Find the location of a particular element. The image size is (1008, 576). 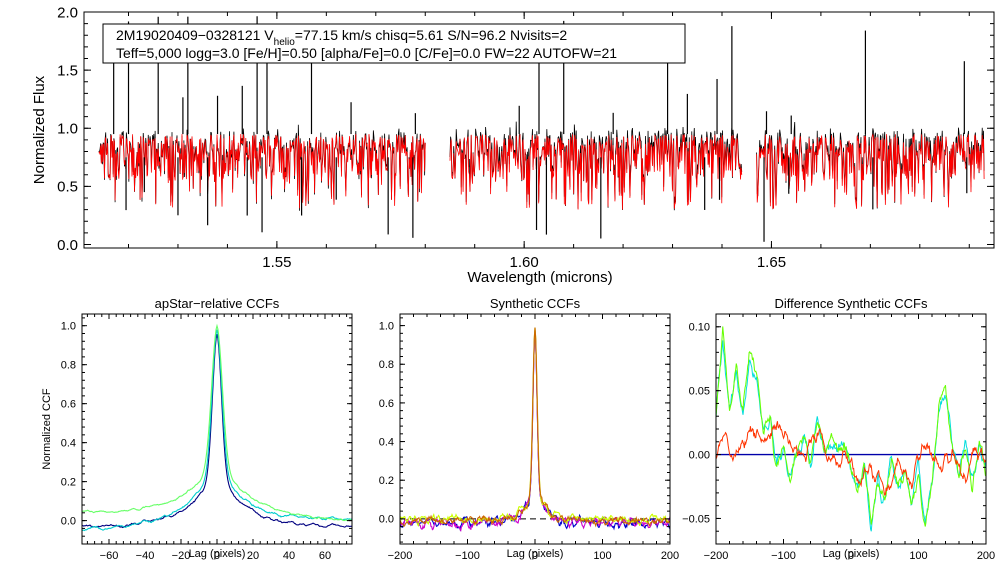

synthetic-ccf-plot-area is located at coordinates (535, 429).